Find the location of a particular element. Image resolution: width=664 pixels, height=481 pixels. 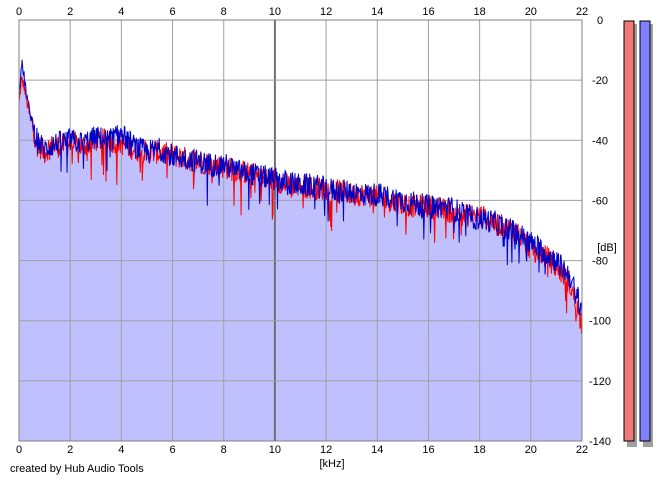

x-tick-label-top: 20 is located at coordinates (531, 12).